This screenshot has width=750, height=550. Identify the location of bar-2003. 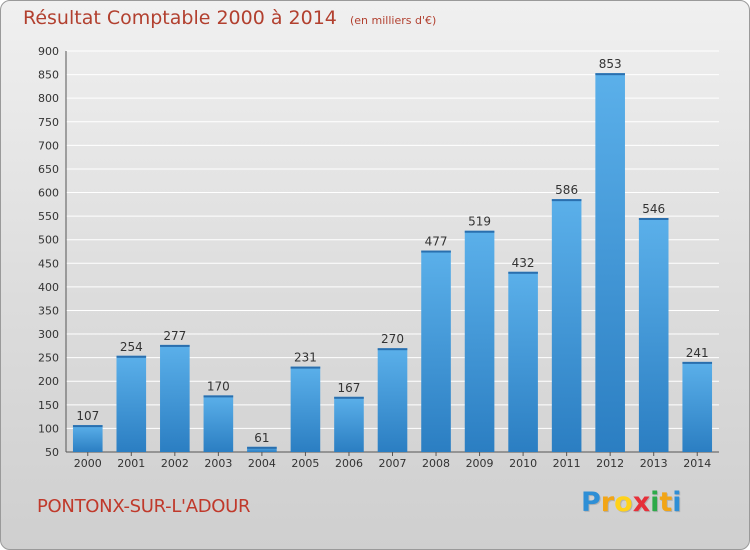
(218, 423).